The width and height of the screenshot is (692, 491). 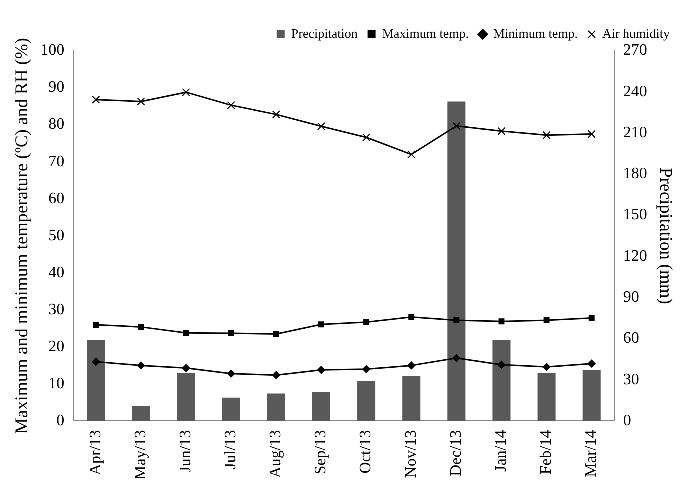 What do you see at coordinates (95, 453) in the screenshot?
I see `x-tick-label: Apr/13` at bounding box center [95, 453].